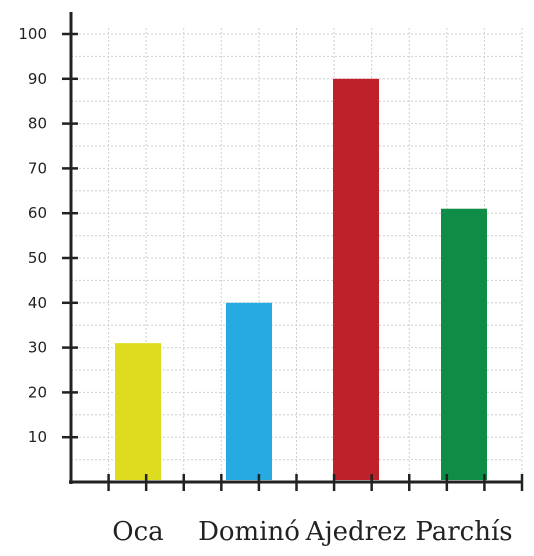 This screenshot has width=534, height=556. Describe the element at coordinates (464, 344) in the screenshot. I see `bar-parchís` at that location.